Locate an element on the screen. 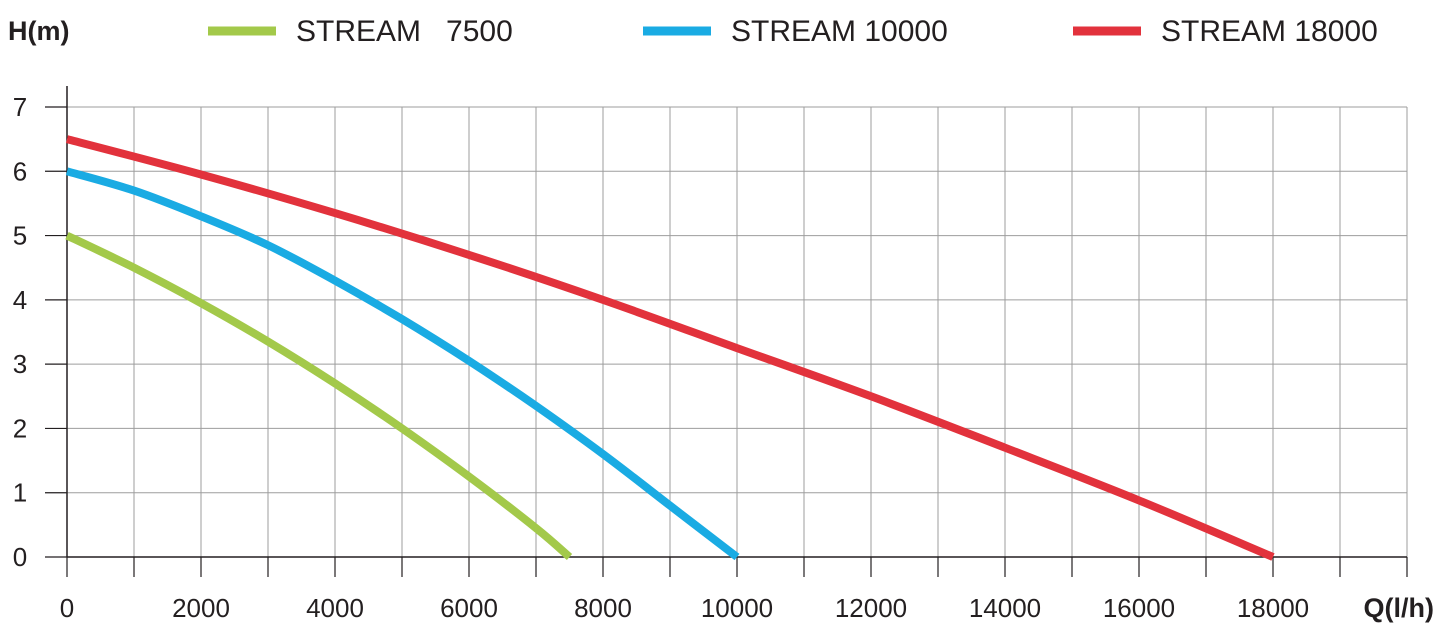 This screenshot has width=1440, height=624. x-tick-label: 4000 is located at coordinates (335, 608).